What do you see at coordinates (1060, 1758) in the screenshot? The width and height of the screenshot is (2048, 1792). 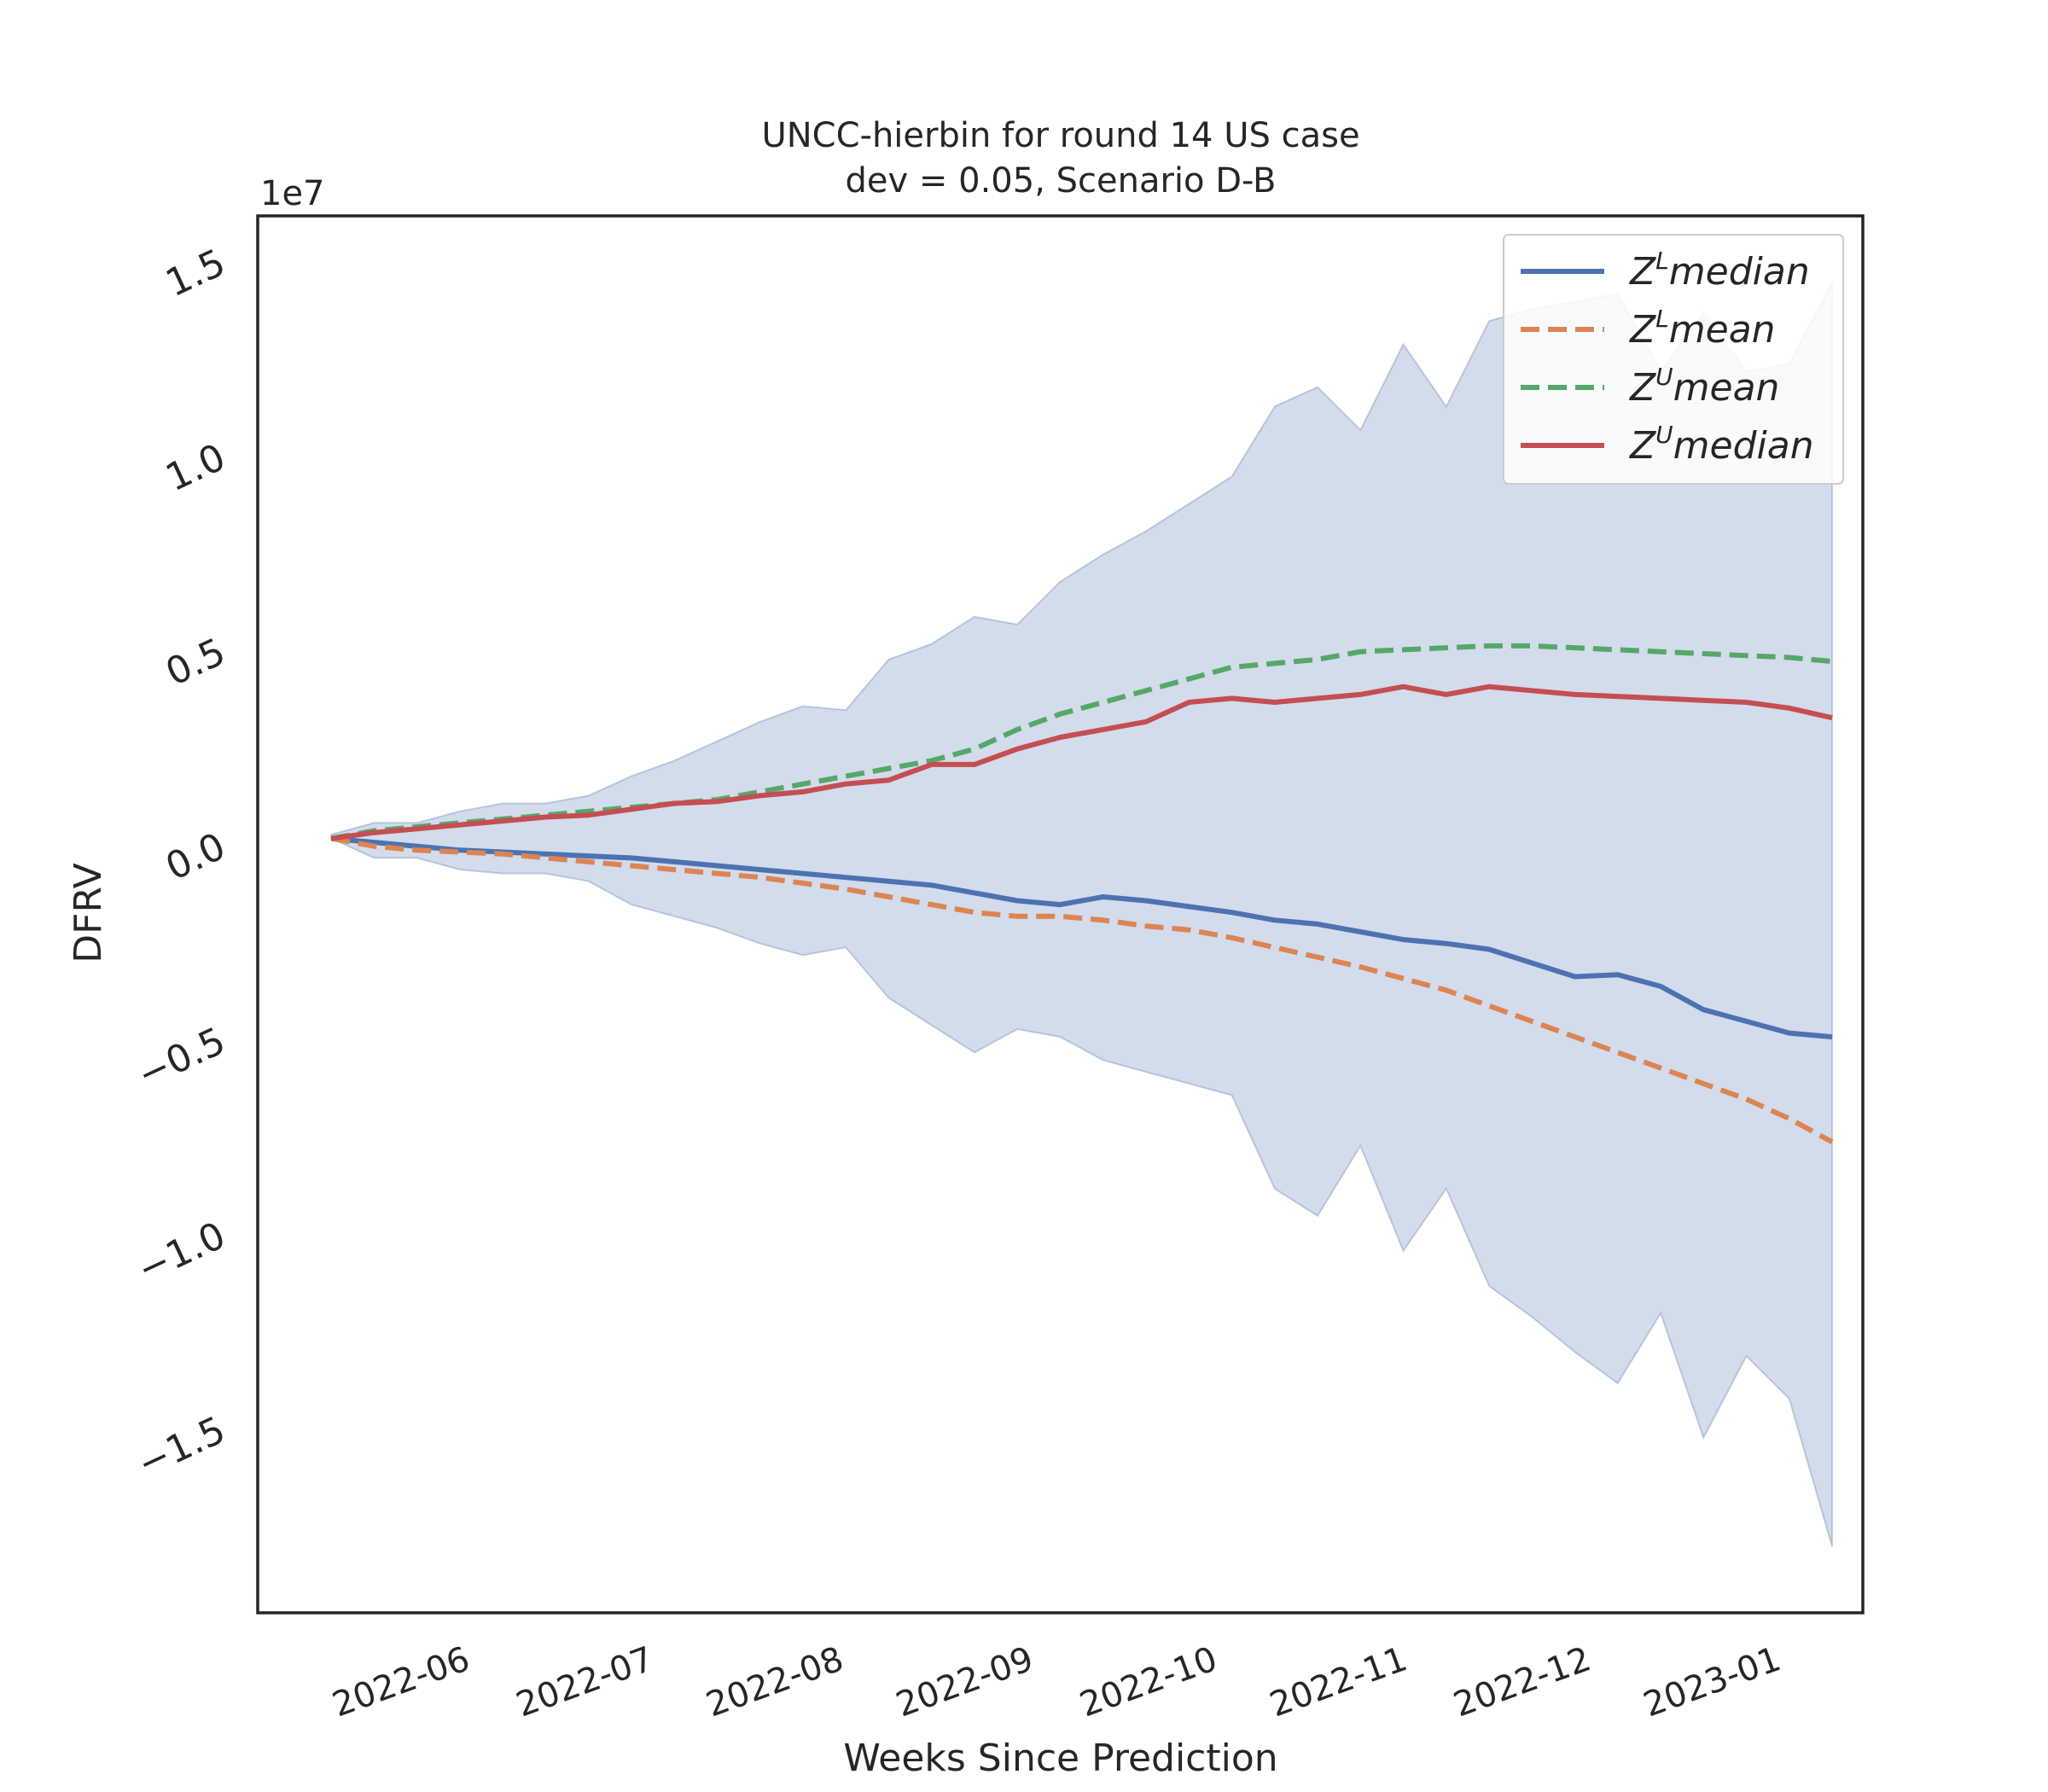 I see `x-axis-label: Weeks Since Prediction` at bounding box center [1060, 1758].